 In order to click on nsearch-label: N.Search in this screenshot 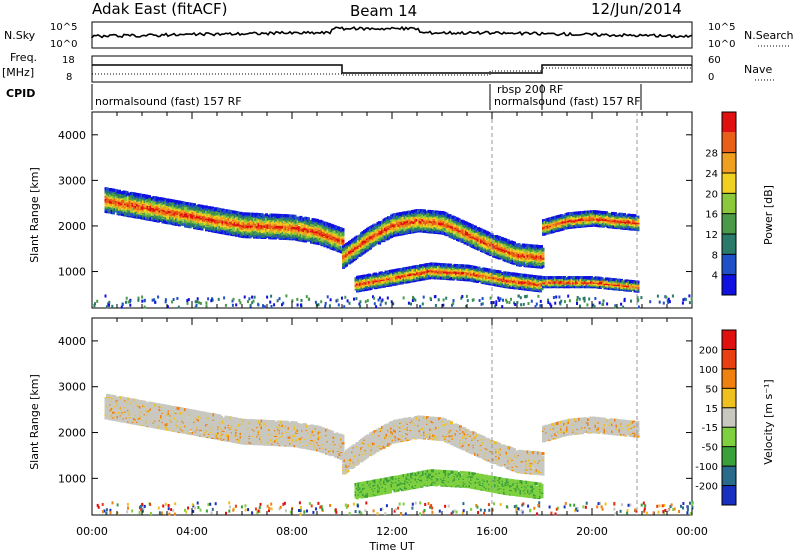, I will do `click(769, 35)`.